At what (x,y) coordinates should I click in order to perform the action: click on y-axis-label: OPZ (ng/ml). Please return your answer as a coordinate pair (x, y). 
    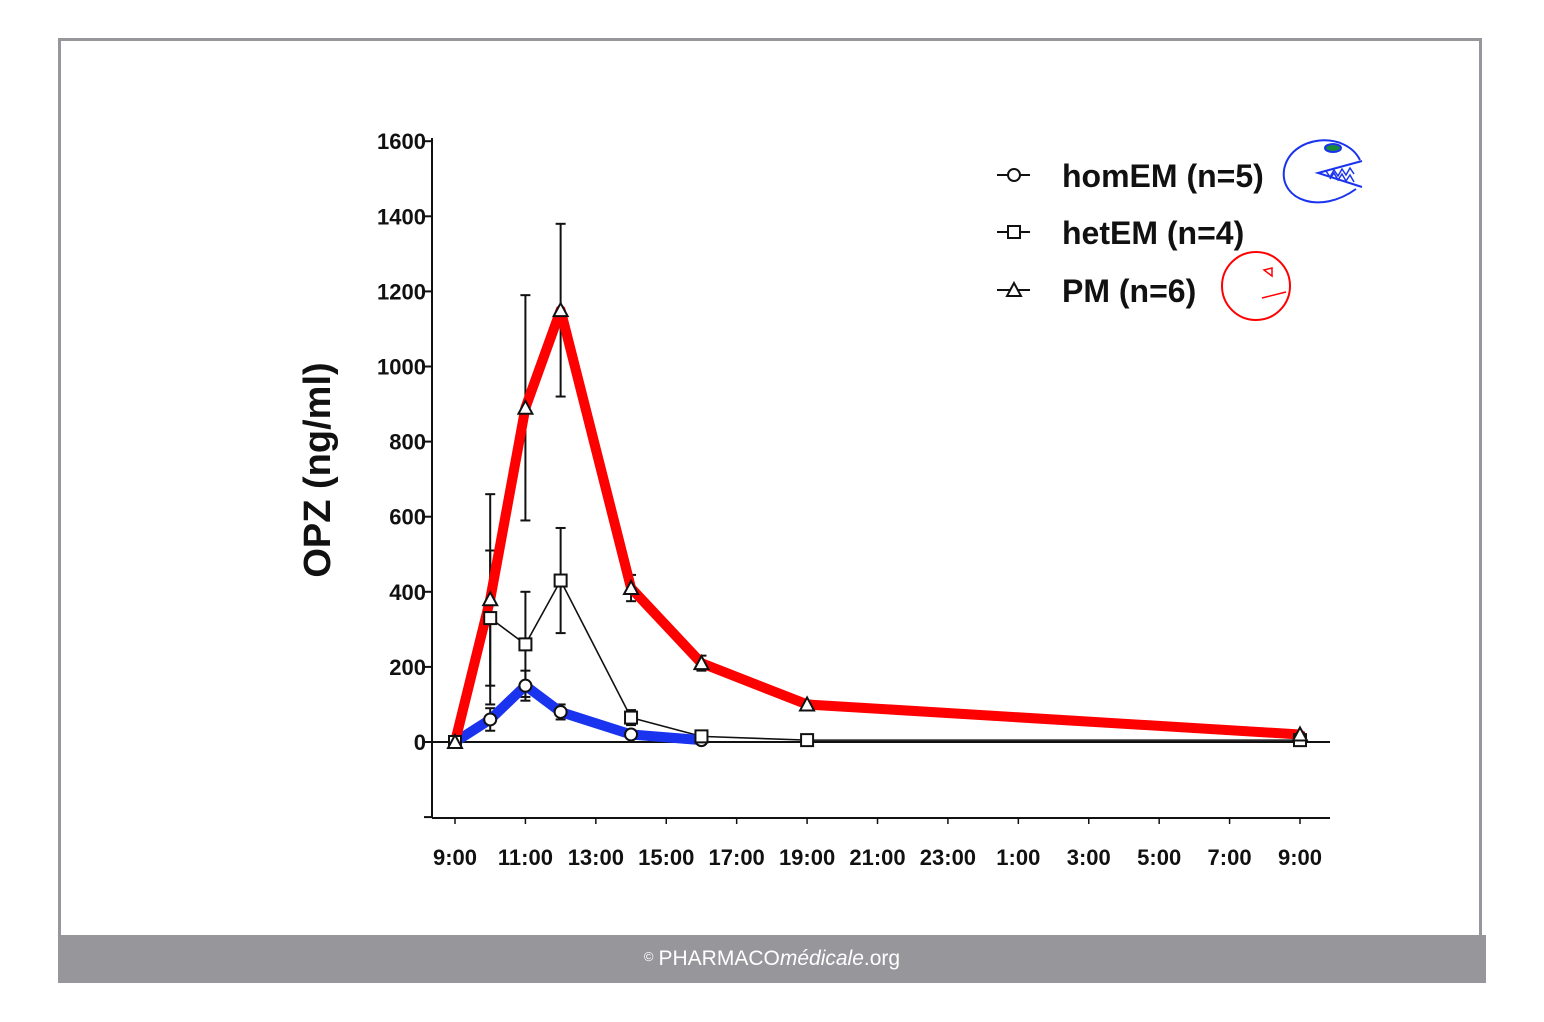
    Looking at the image, I should click on (318, 469).